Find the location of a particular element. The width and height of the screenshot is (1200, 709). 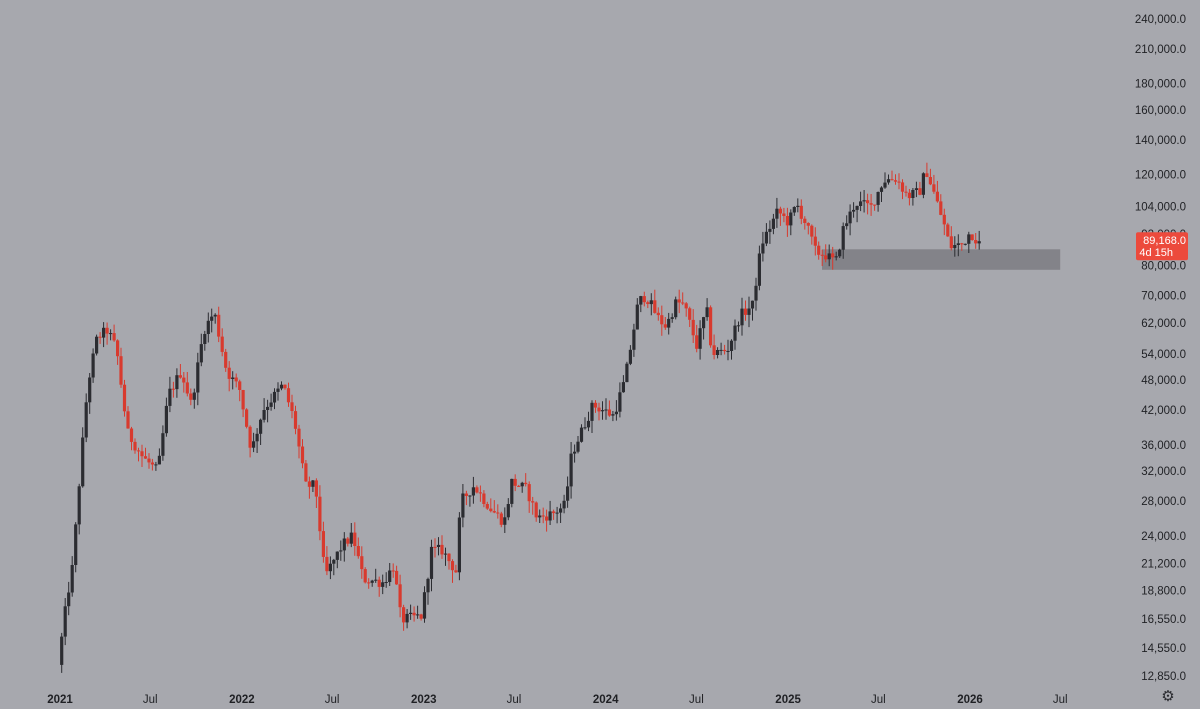

x-tick-label: 2021 is located at coordinates (60, 700).